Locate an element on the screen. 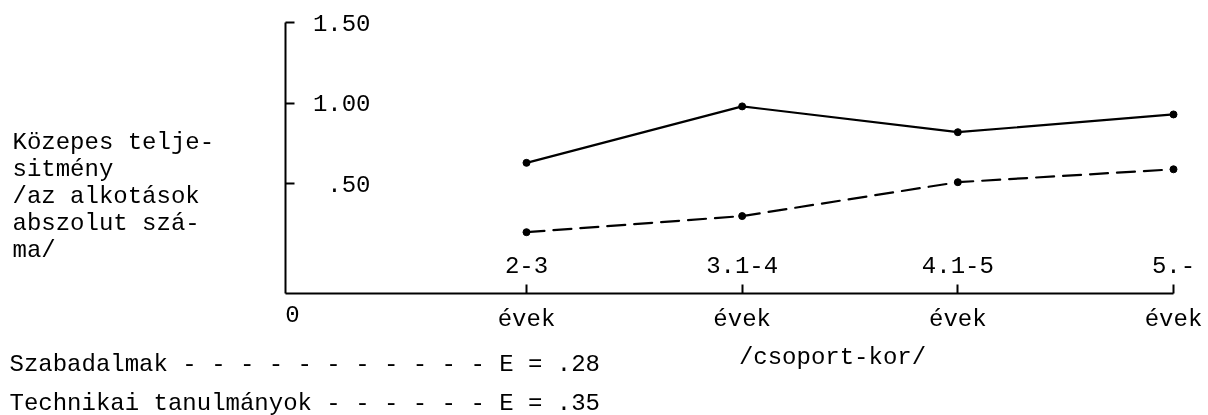 The image size is (1208, 415). category-label: 2-3 évek is located at coordinates (526, 292).